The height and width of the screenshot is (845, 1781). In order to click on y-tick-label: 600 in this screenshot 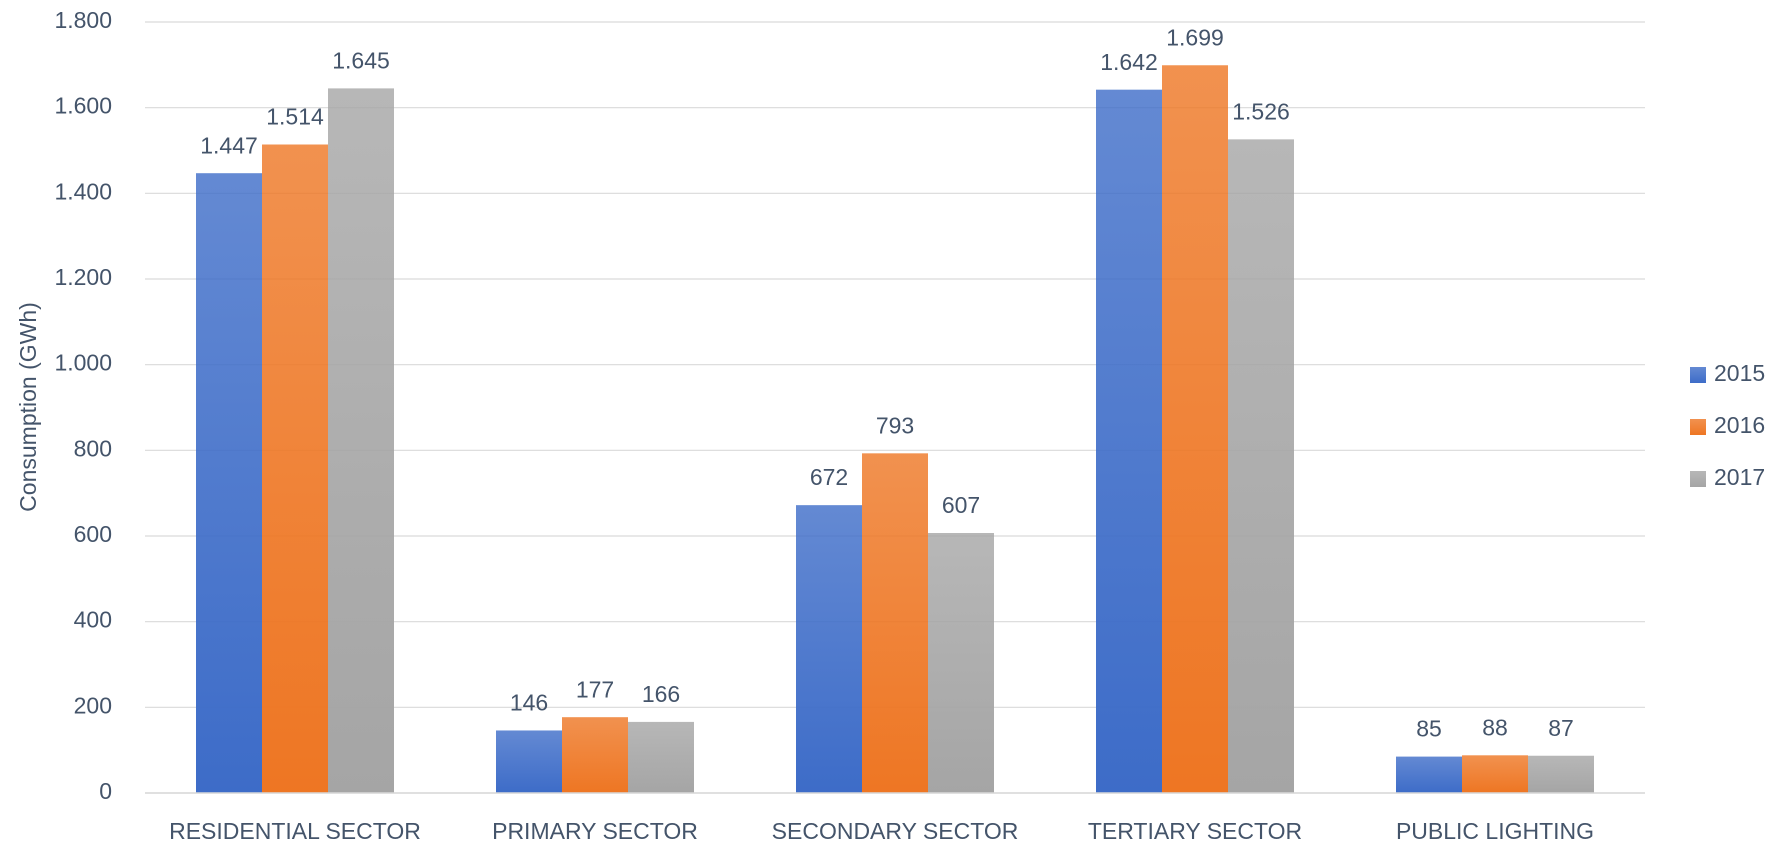, I will do `click(93, 534)`.